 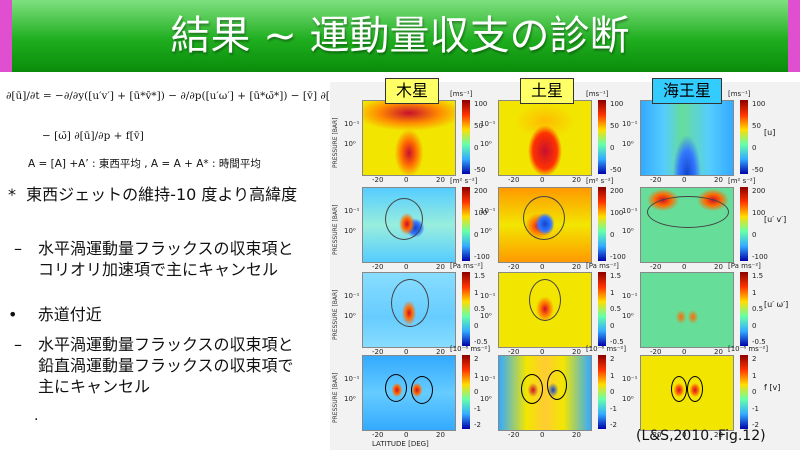 I want to click on slide-title: 結果 ~ 運動量収支の診断, so click(x=400, y=36).